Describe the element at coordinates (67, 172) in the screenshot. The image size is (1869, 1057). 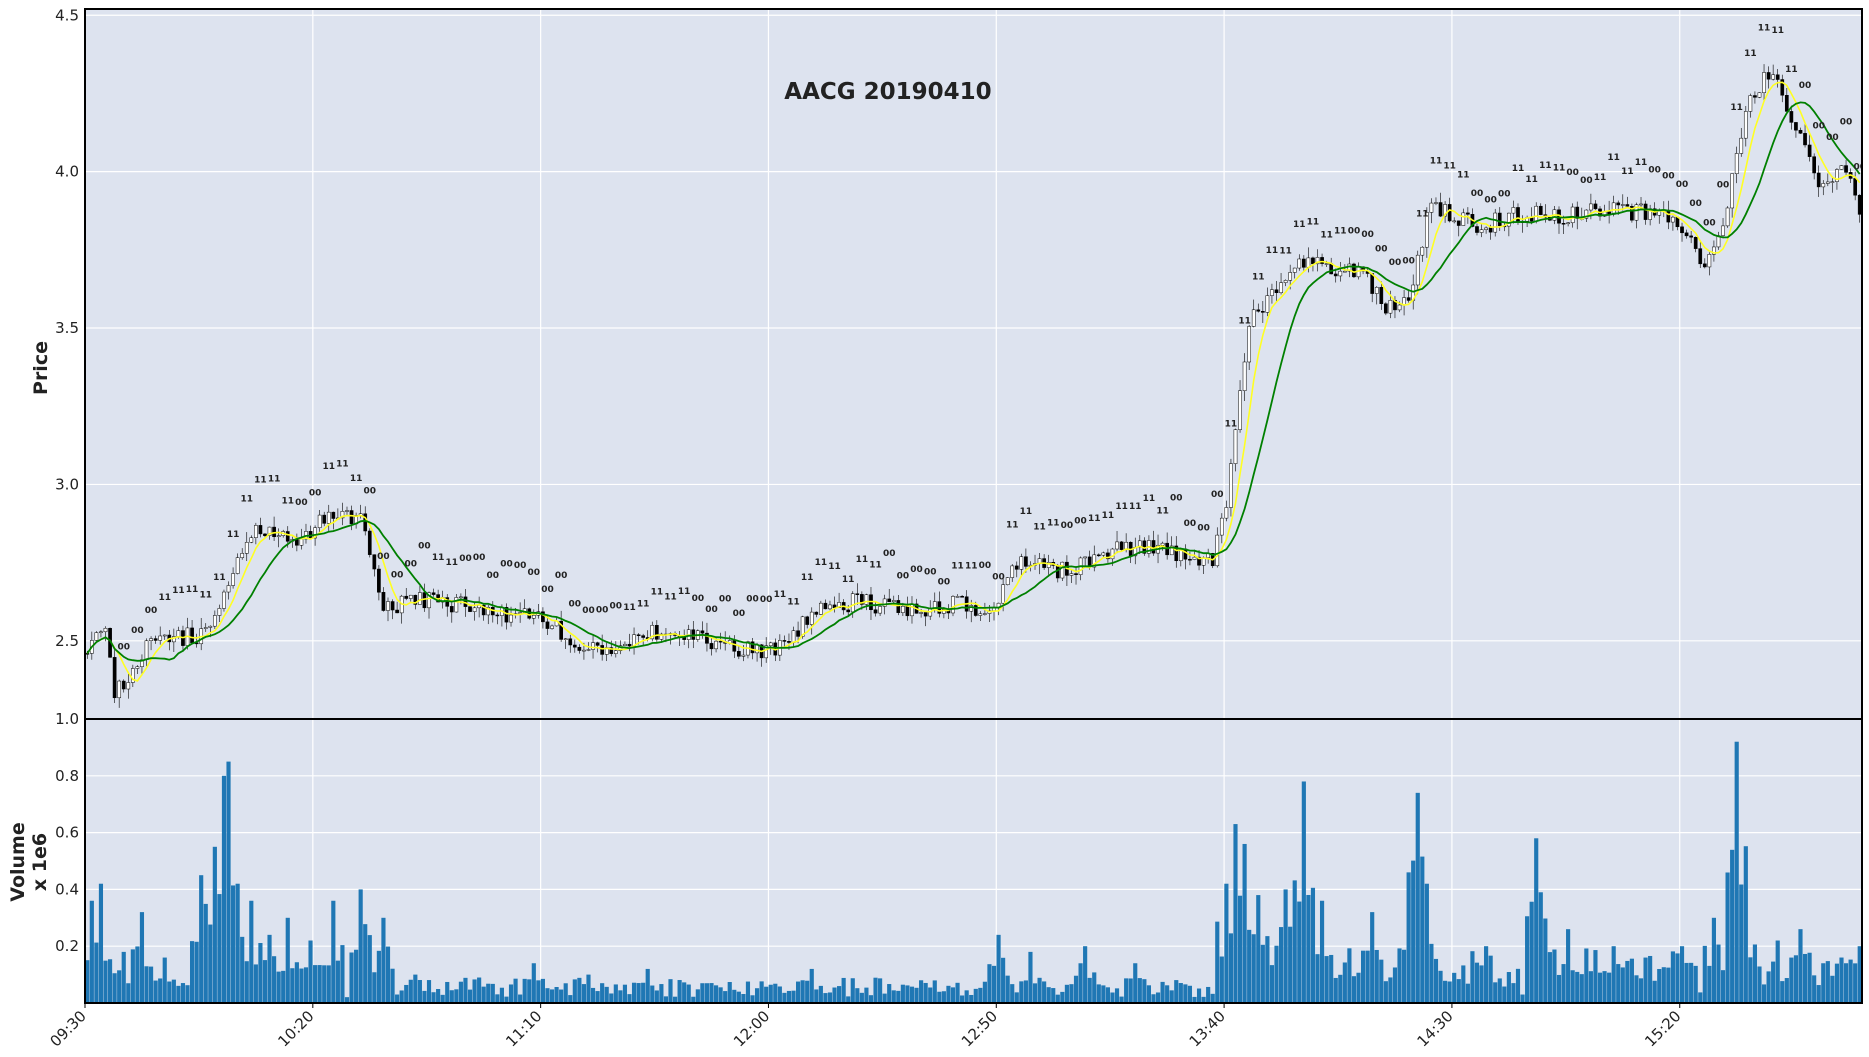
I see `price-tick-label: 4.0` at that location.